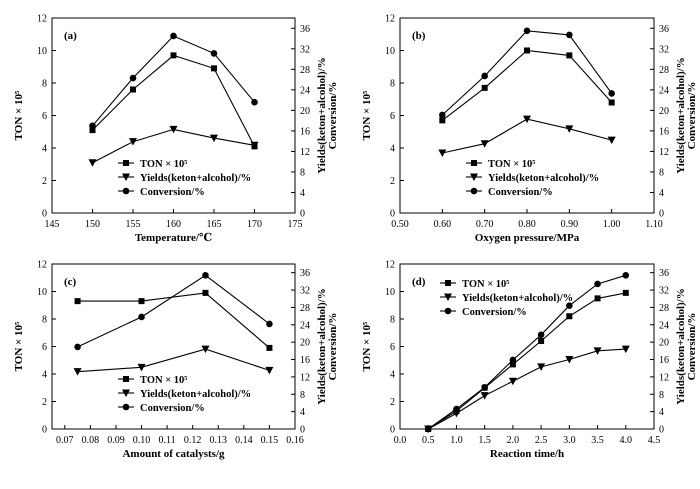 This screenshot has width=700, height=489. I want to click on y-left-tick-label: 0, so click(44, 430).